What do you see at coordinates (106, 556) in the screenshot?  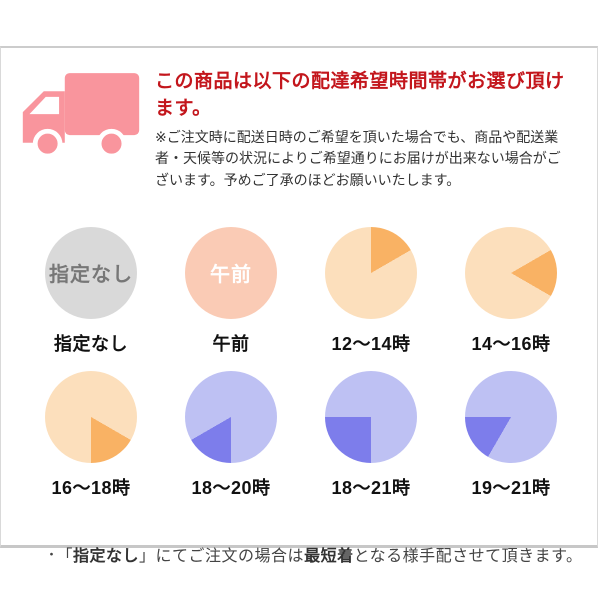 I see `note-bold-shiteinashi: 指定なし` at bounding box center [106, 556].